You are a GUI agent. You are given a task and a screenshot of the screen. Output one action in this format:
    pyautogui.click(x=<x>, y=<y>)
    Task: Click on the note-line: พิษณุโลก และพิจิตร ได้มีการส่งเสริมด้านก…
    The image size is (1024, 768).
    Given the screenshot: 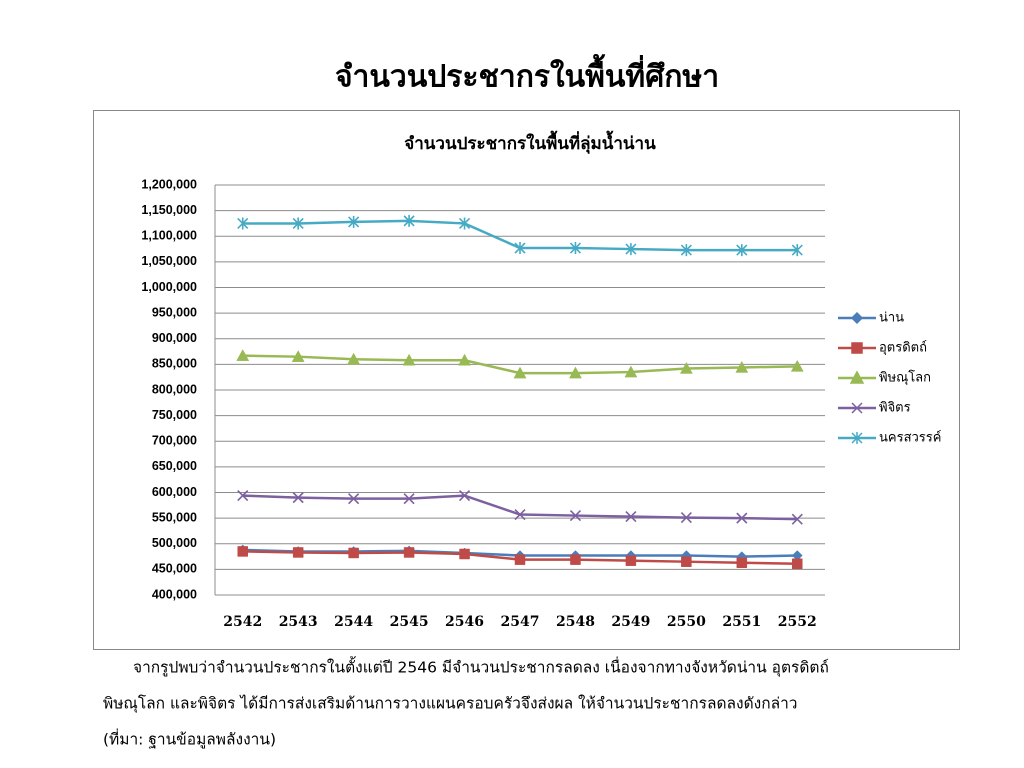 What is the action you would take?
    pyautogui.click(x=450, y=704)
    